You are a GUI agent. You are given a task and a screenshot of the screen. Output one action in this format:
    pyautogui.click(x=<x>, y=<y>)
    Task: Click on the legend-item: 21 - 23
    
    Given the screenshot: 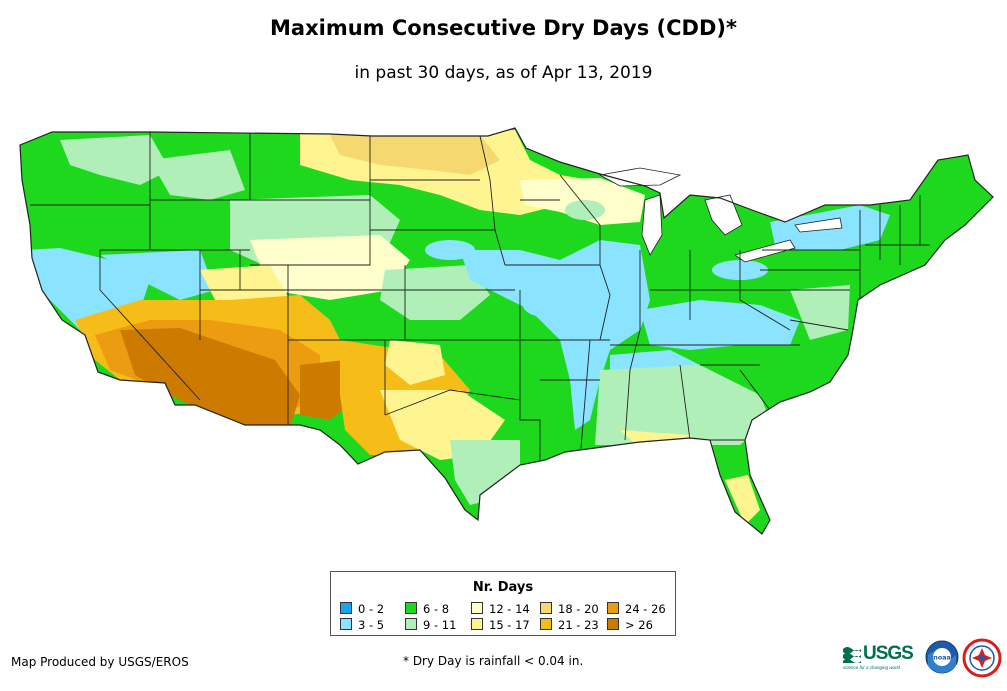 What is the action you would take?
    pyautogui.click(x=569, y=625)
    